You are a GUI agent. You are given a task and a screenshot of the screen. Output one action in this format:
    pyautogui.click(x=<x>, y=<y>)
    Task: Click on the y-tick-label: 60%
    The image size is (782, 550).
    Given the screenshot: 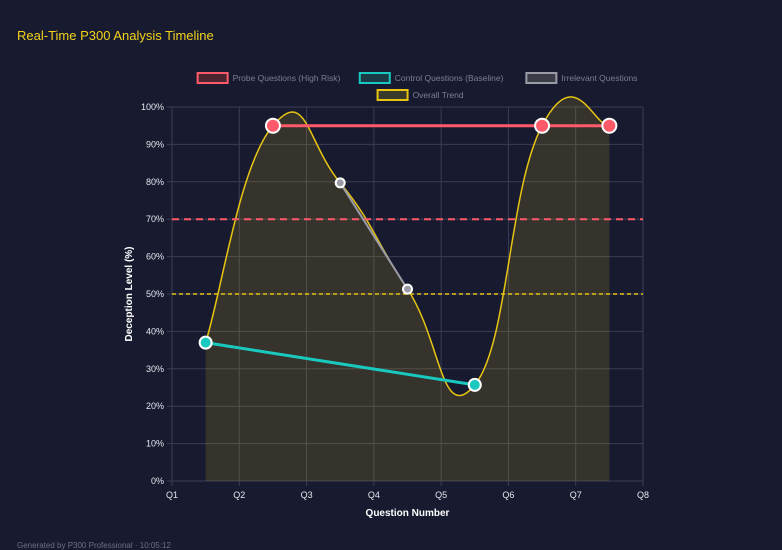 What is the action you would take?
    pyautogui.click(x=155, y=257)
    